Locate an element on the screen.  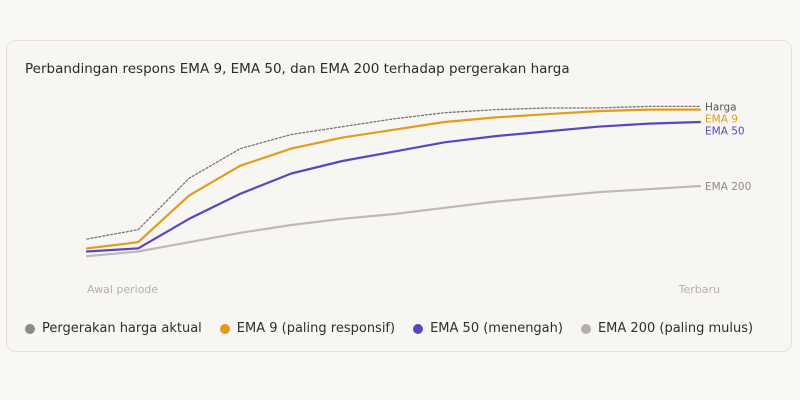
legend-item-ema50: EMA 50 (menengah) is located at coordinates (488, 328).